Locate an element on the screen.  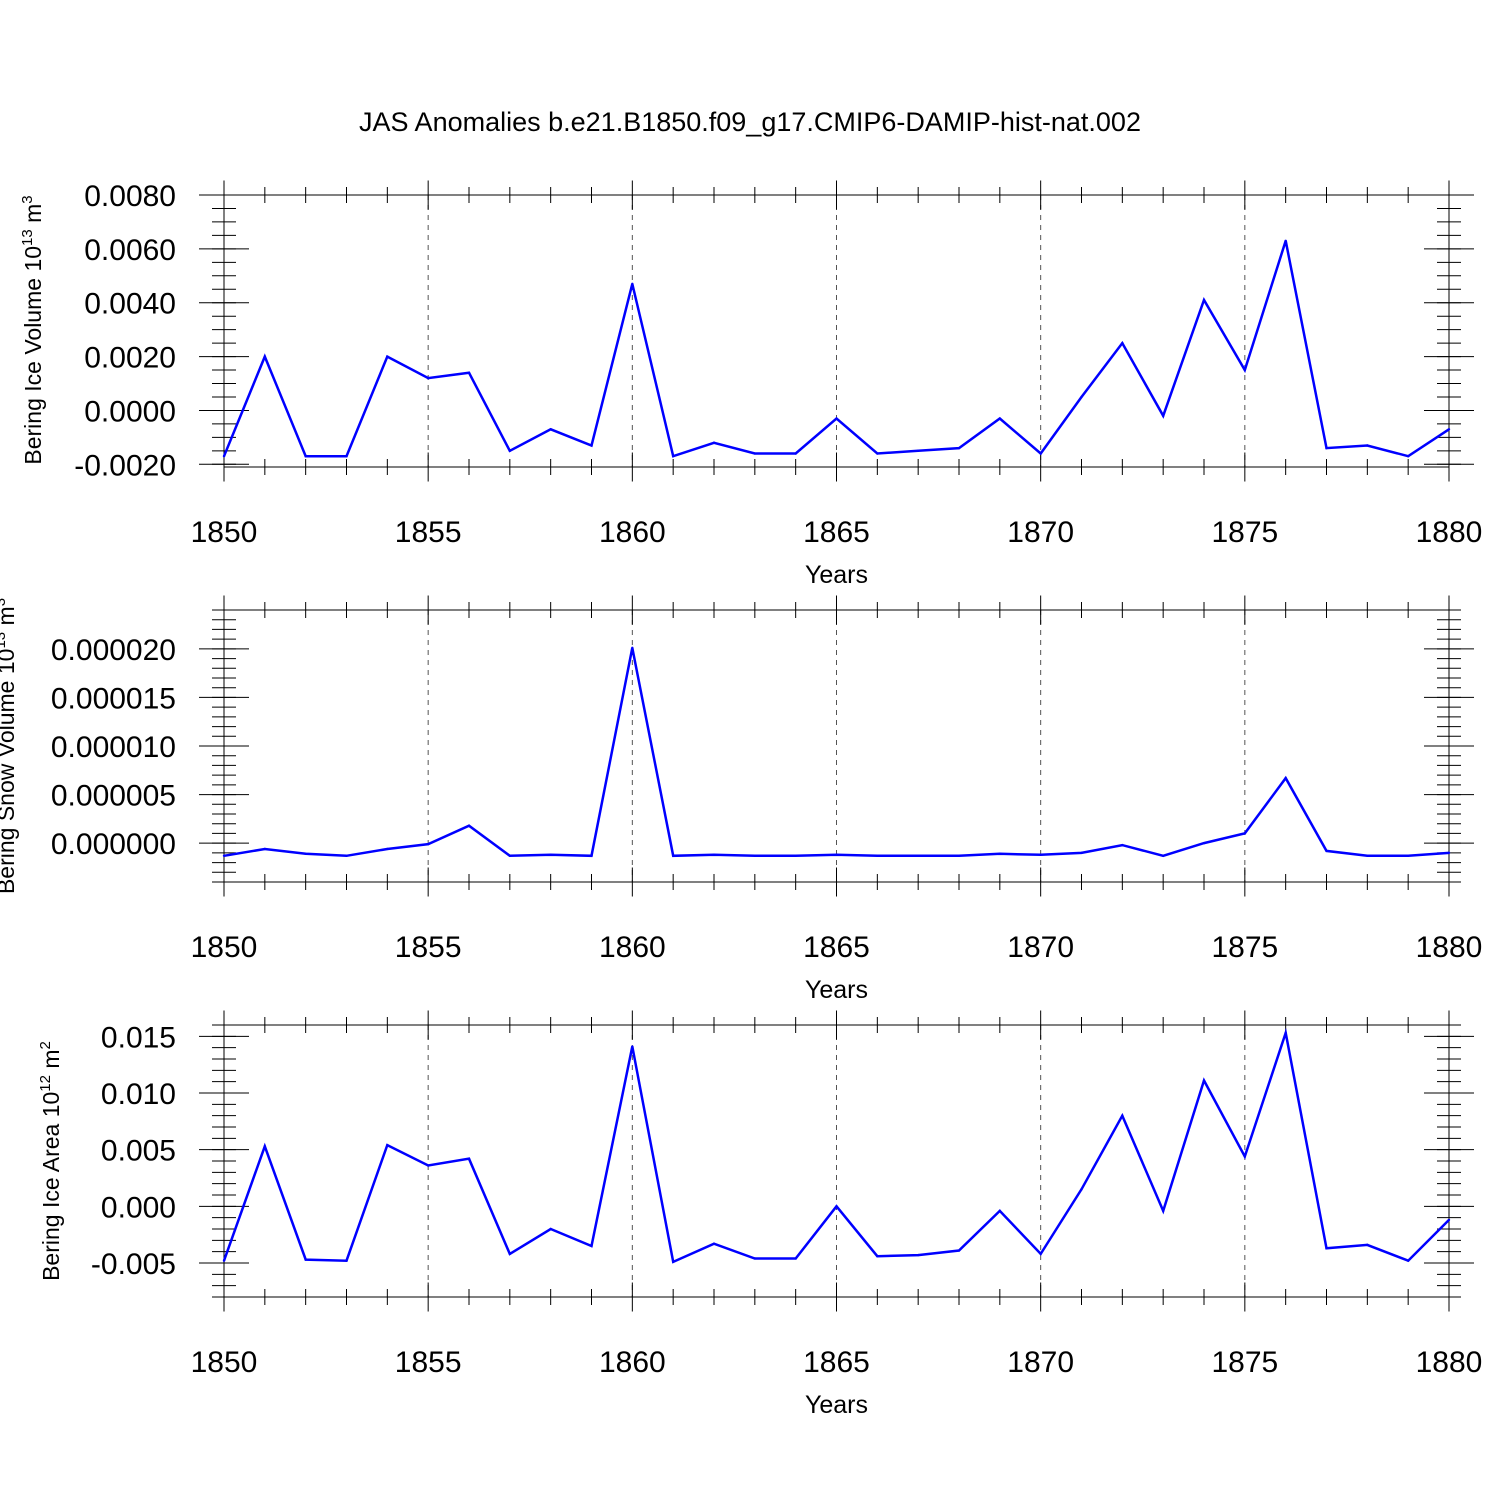
y-tick-label: -0.0020 is located at coordinates (125, 465).